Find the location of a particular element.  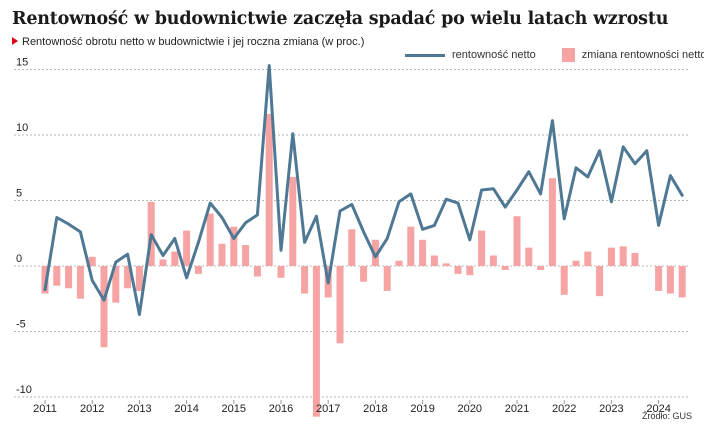

x-tick-label: 2017 is located at coordinates (328, 409).